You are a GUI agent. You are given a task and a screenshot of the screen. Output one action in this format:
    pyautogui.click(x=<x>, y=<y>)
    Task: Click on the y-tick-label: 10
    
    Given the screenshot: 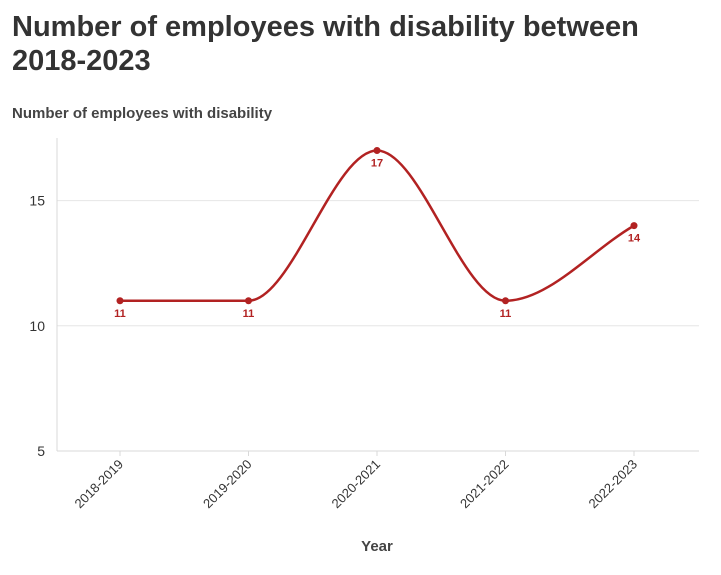 What is the action you would take?
    pyautogui.click(x=37, y=326)
    